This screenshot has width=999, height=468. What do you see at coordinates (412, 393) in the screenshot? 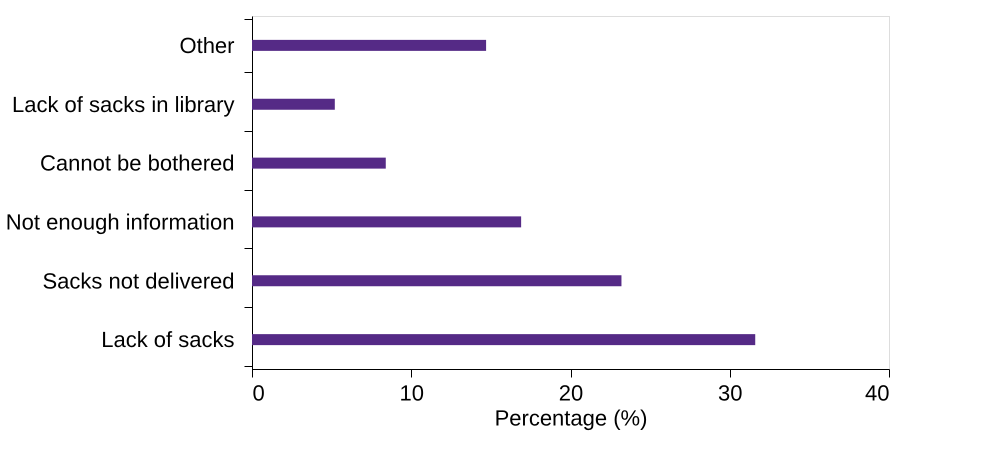
I see `x-tick-label: 10` at bounding box center [412, 393].